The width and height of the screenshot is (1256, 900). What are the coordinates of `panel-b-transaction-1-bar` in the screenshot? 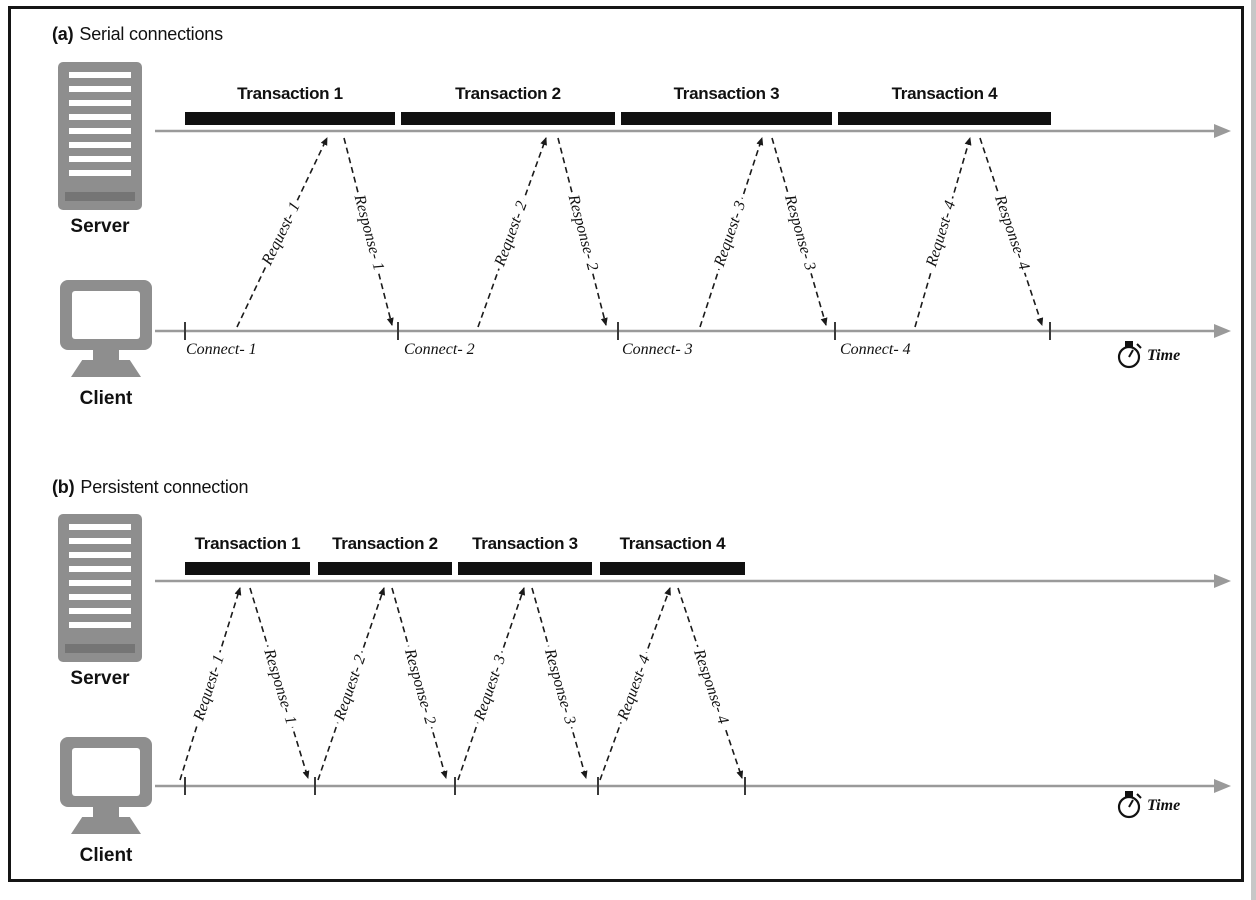 It's located at (247, 568).